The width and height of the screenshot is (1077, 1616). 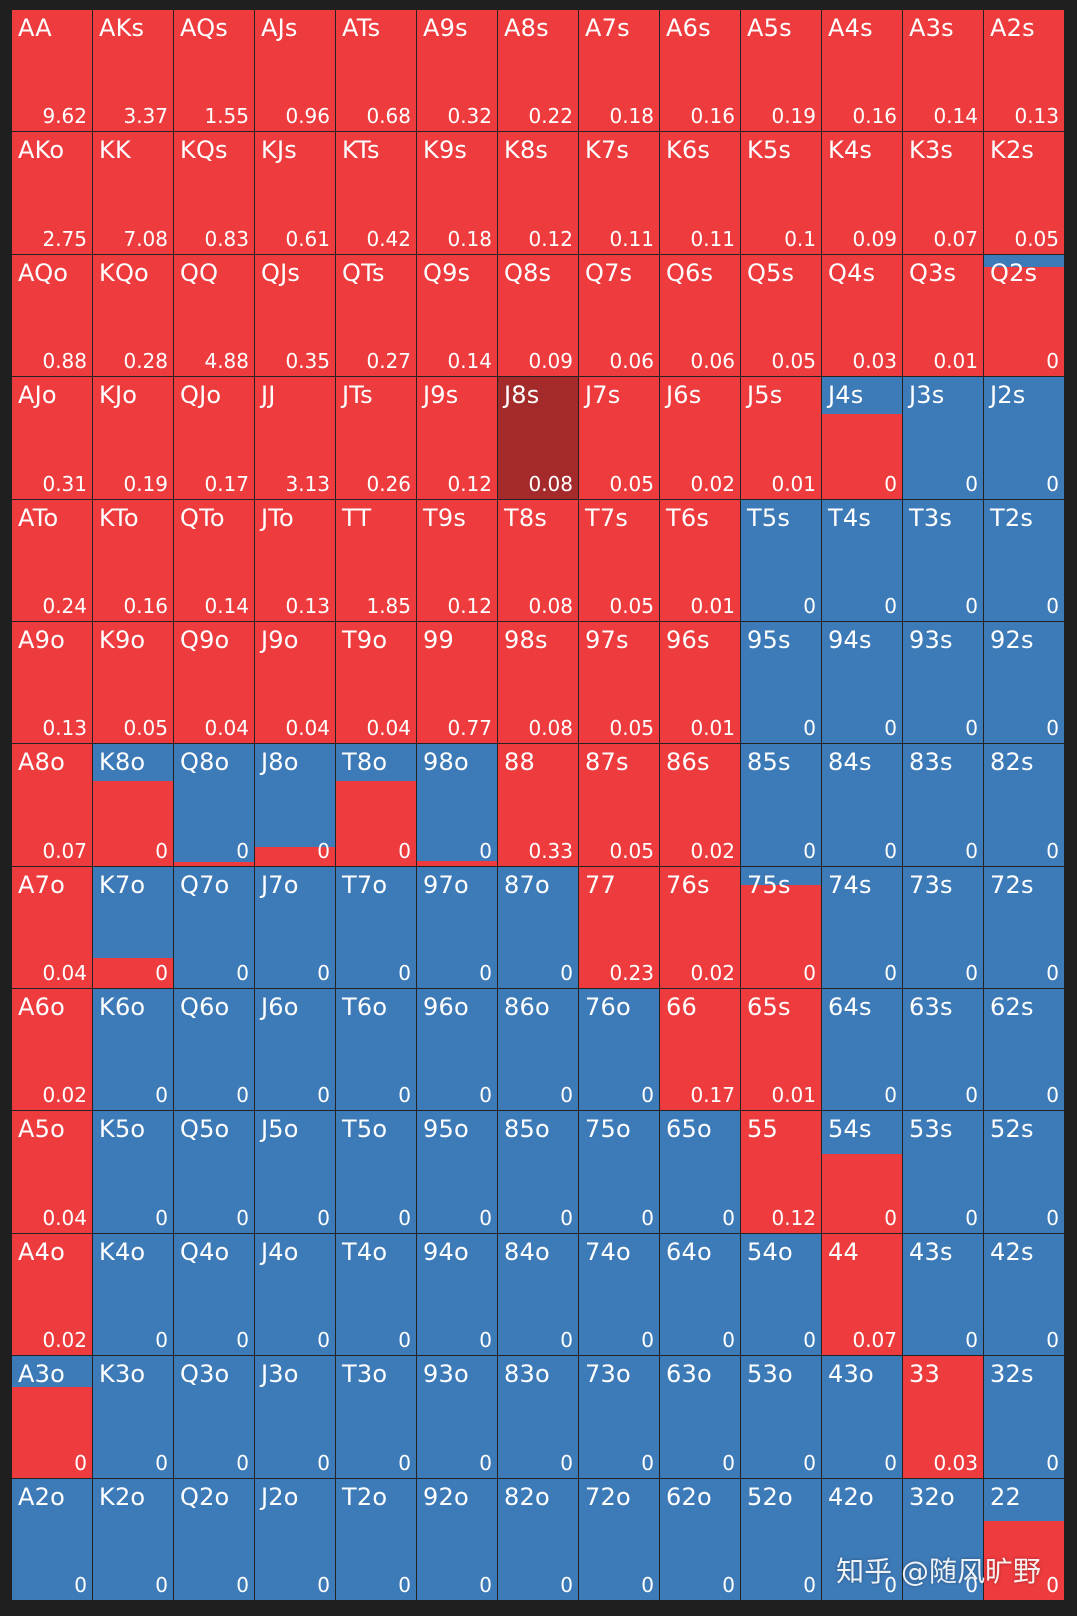 What do you see at coordinates (862, 682) in the screenshot?
I see `hand-cell-94s: 94s 0` at bounding box center [862, 682].